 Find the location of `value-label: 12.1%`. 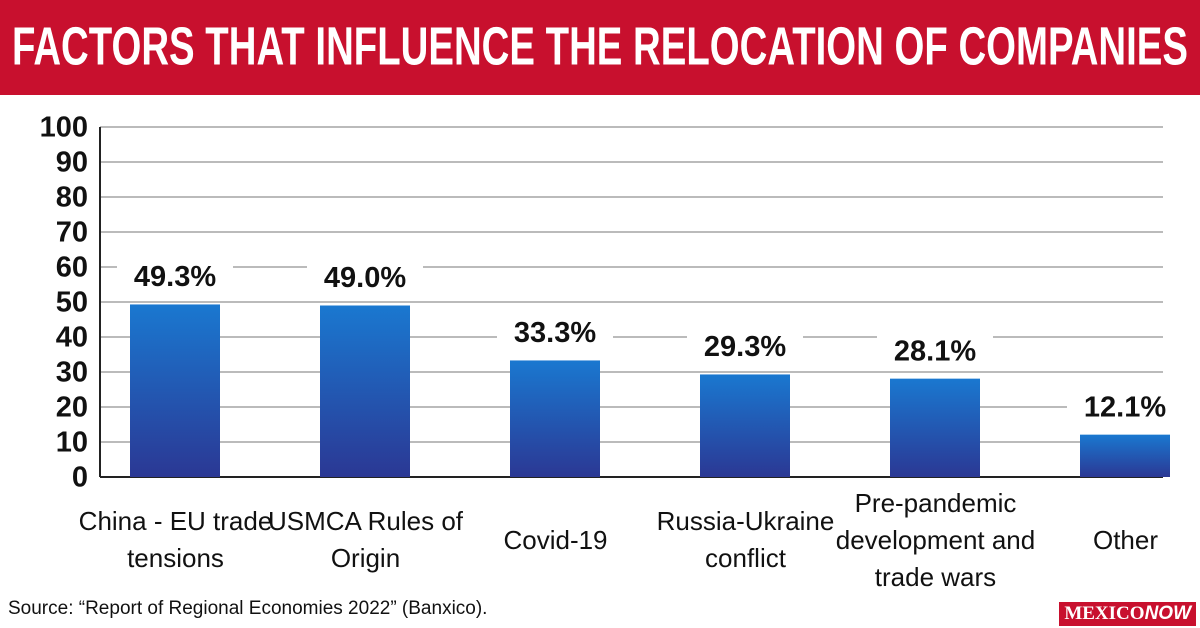

value-label: 12.1% is located at coordinates (1125, 407).